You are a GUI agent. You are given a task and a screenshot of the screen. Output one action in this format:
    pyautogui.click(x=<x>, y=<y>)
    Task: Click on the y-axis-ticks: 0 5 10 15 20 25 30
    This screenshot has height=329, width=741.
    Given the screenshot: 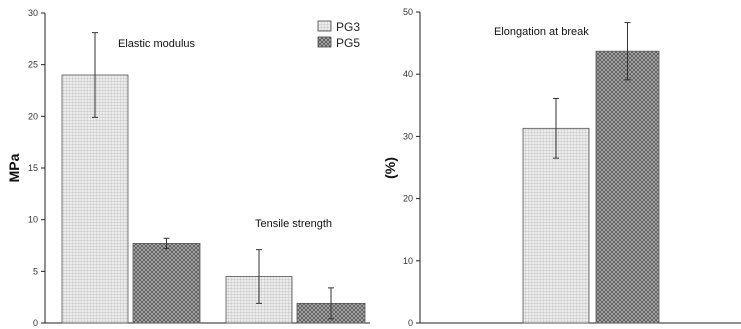 What is the action you would take?
    pyautogui.click(x=36, y=168)
    